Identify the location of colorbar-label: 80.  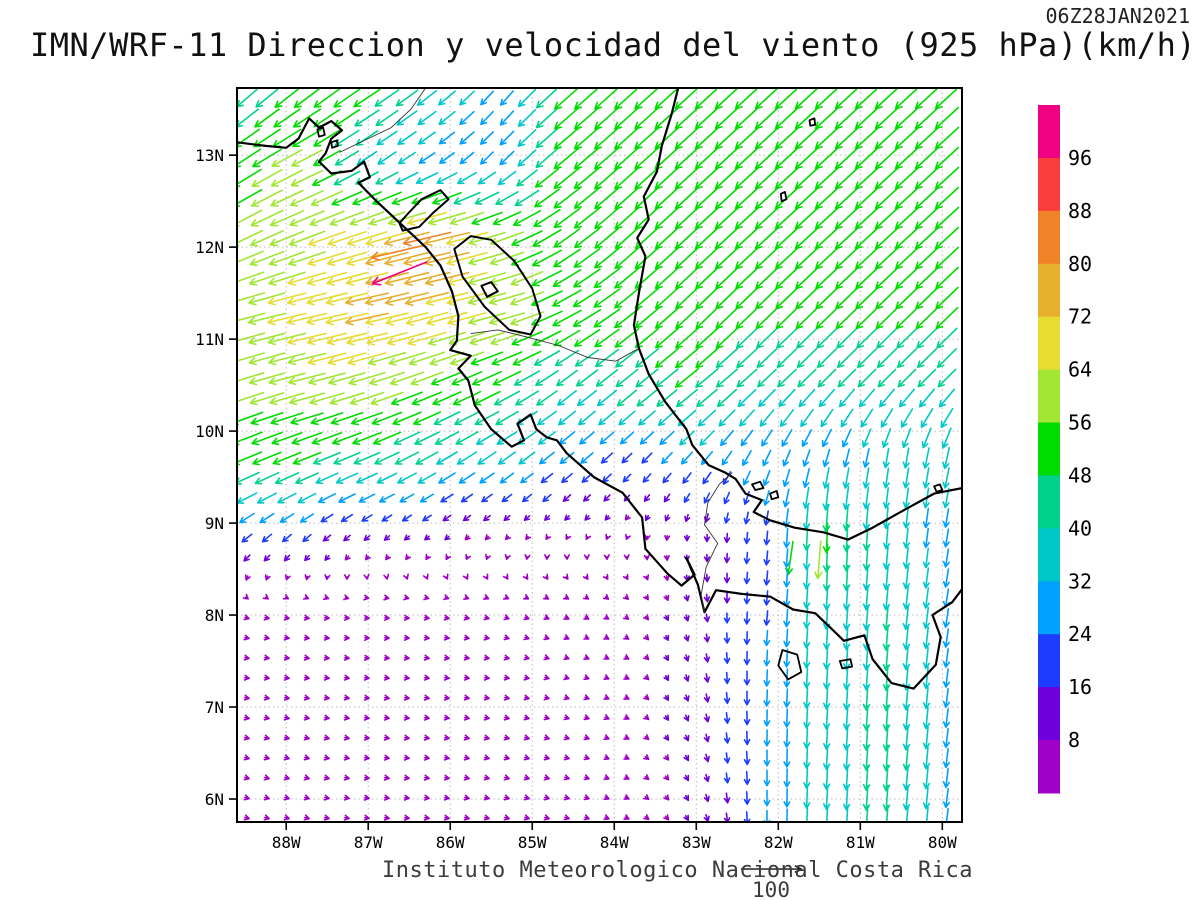
(1080, 264).